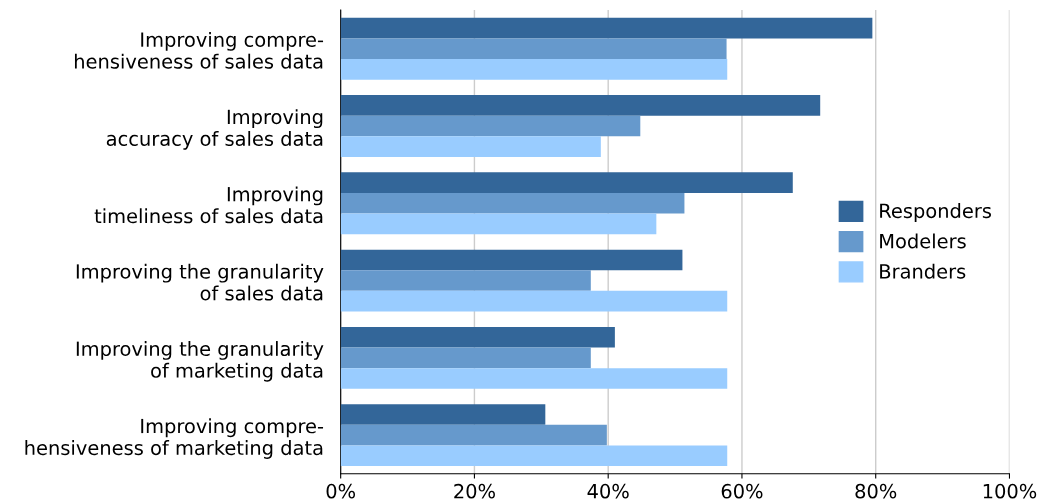  Describe the element at coordinates (608, 491) in the screenshot. I see `x-tick-label: 40%` at that location.